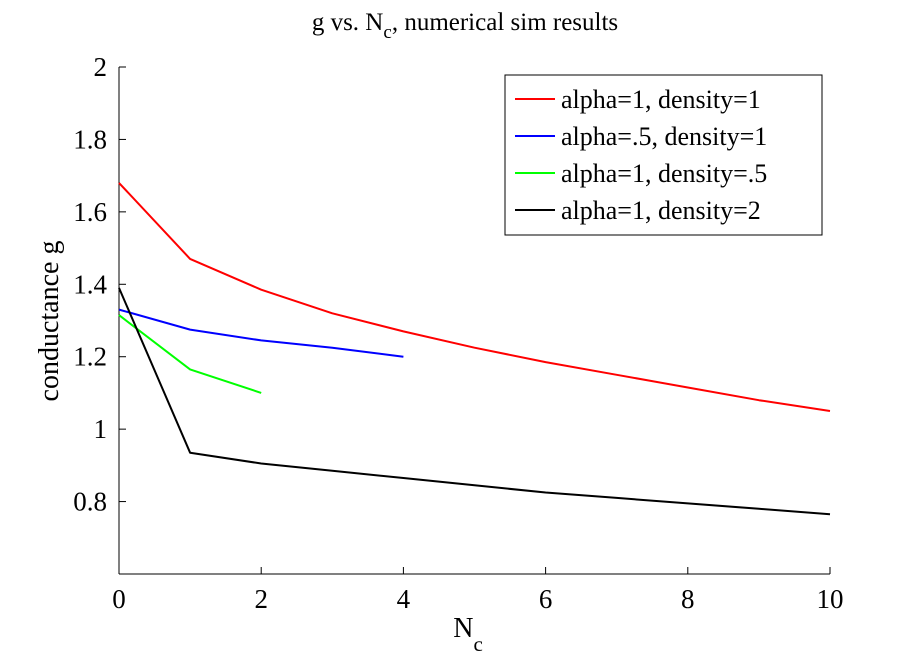 Image resolution: width=916 pixels, height=668 pixels. Describe the element at coordinates (101, 429) in the screenshot. I see `y-tick-label: 1` at that location.